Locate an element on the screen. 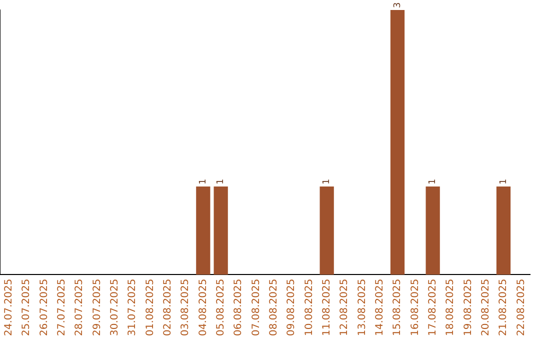  x-tick-label: 13.08.2025 is located at coordinates (362, 307).